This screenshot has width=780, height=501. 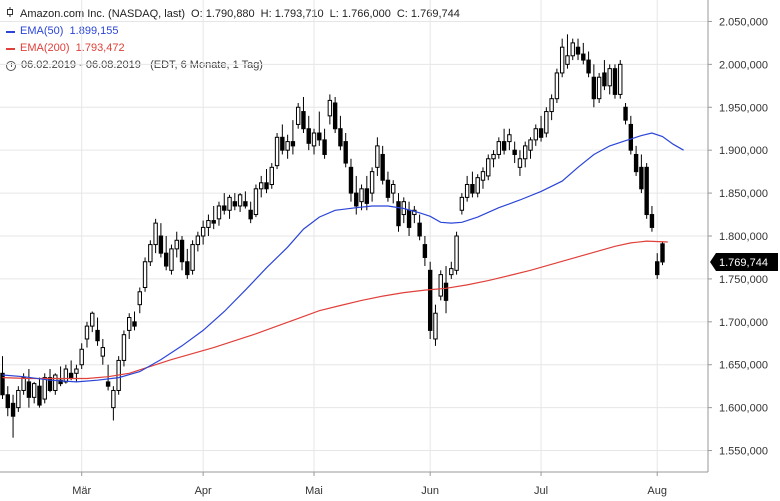 What do you see at coordinates (657, 491) in the screenshot?
I see `x-tick-label: Aug` at bounding box center [657, 491].